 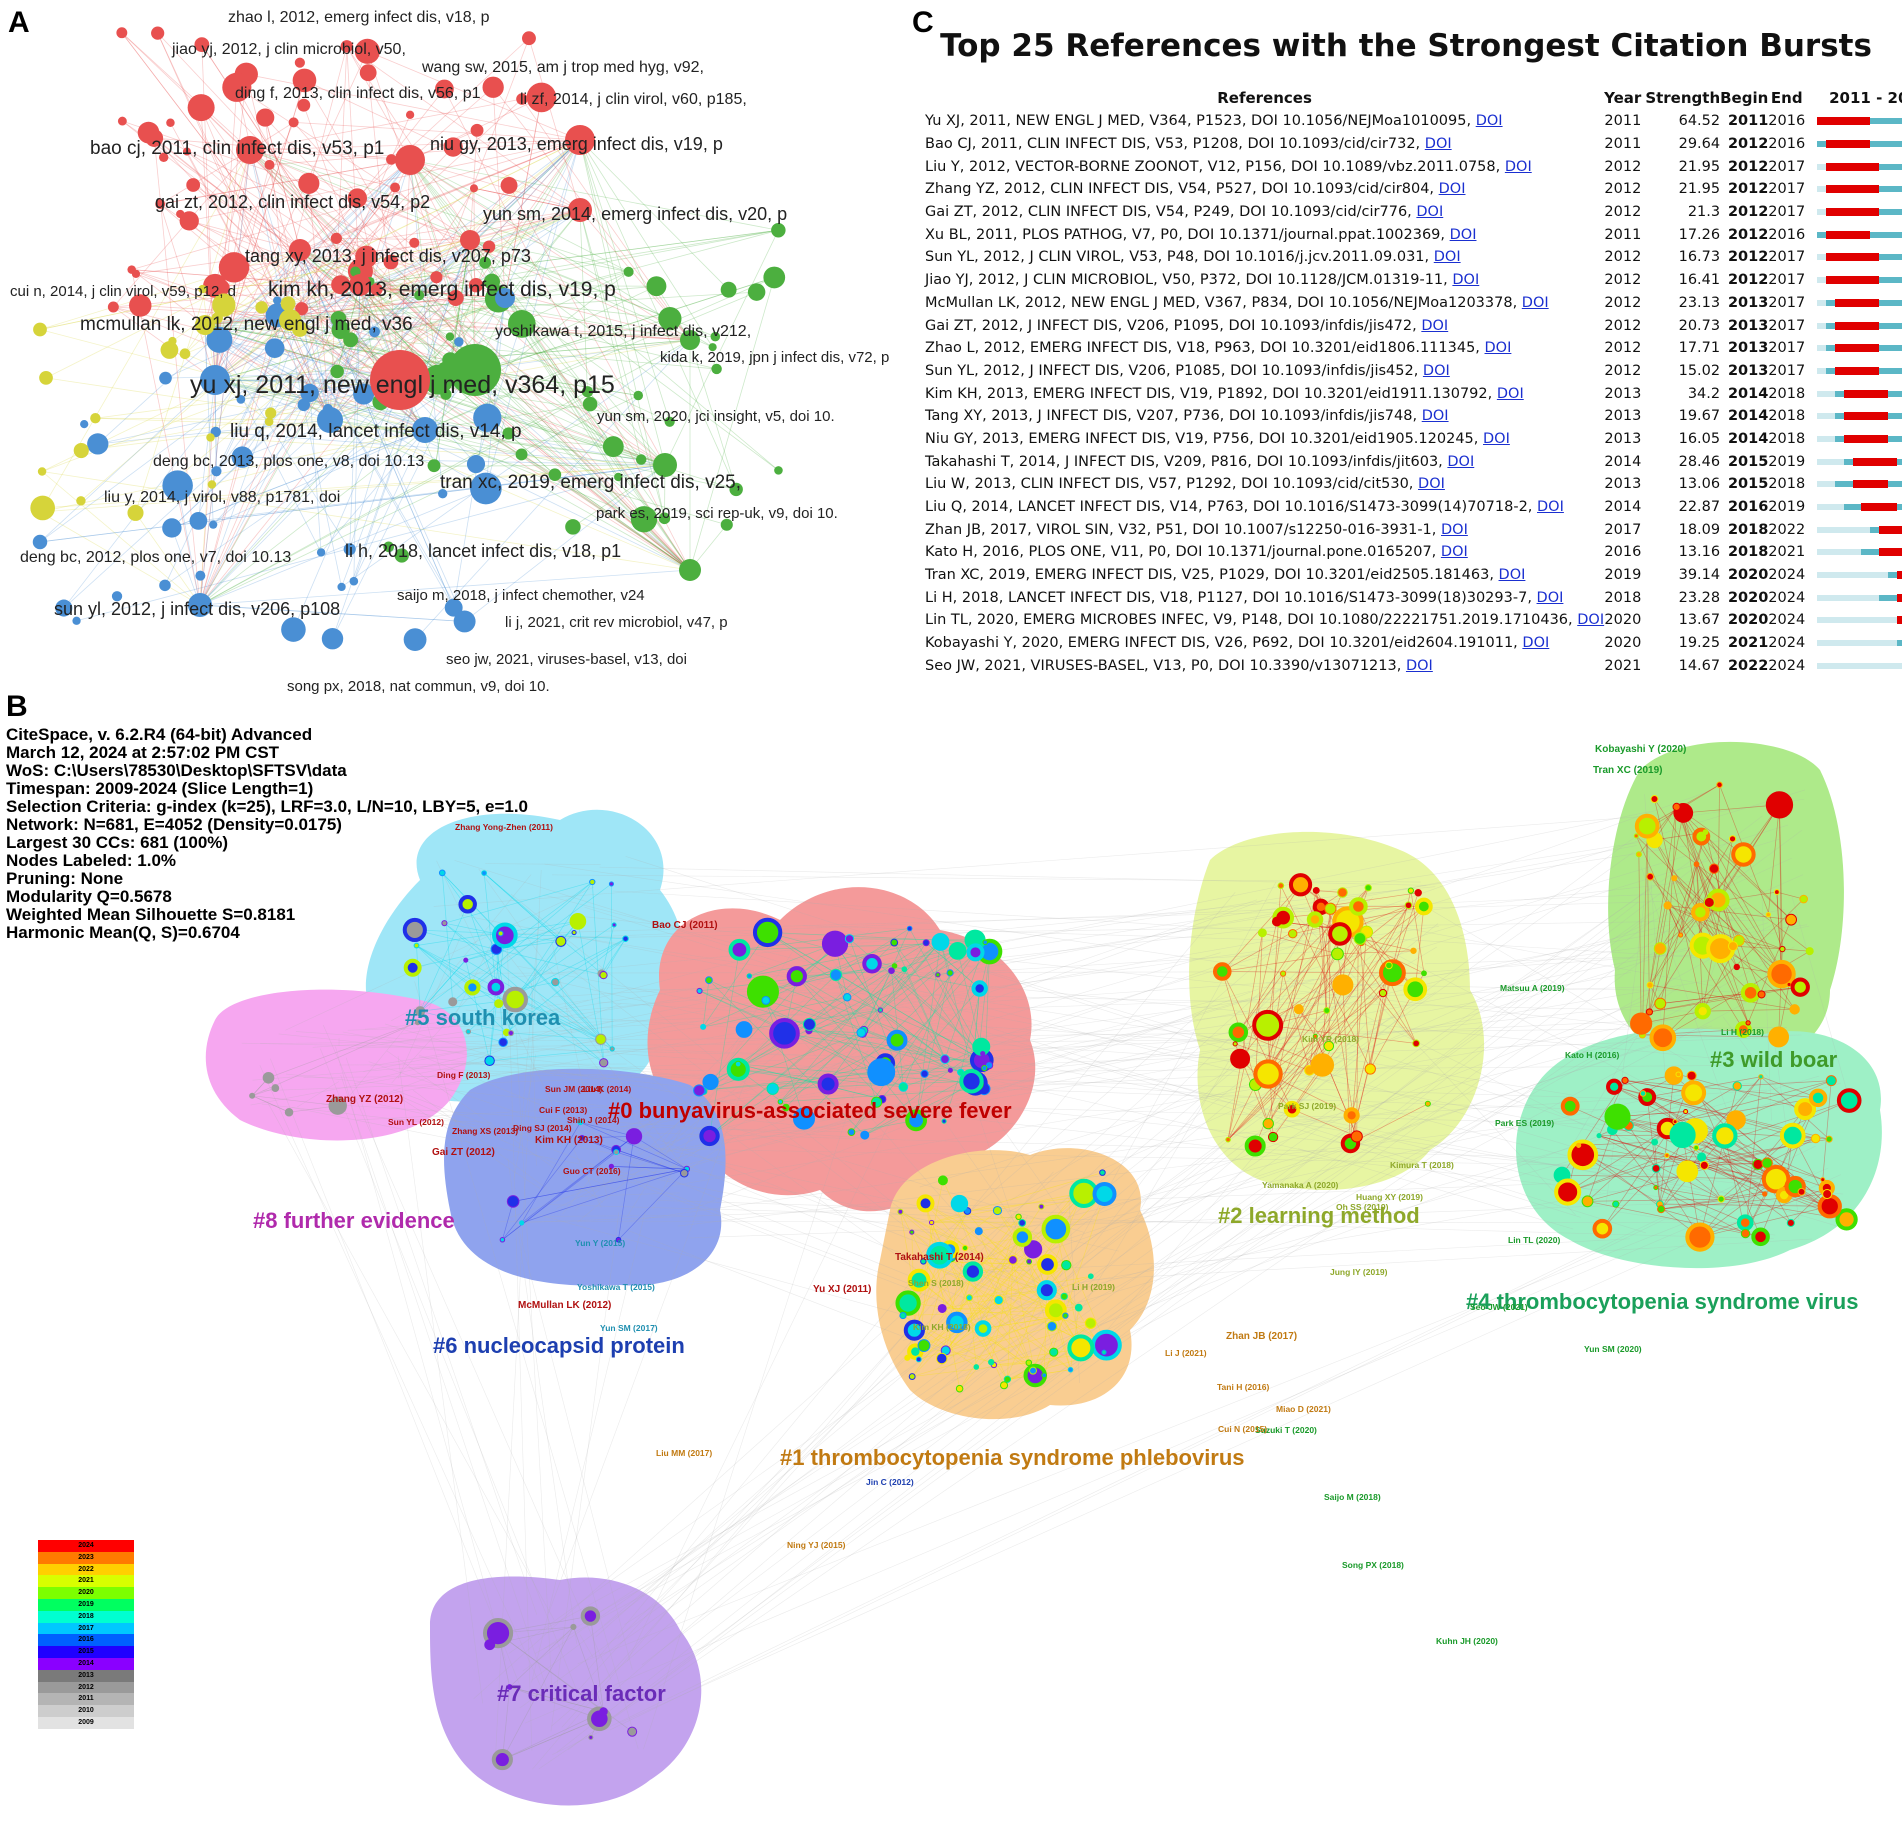 What do you see at coordinates (716, 416) in the screenshot?
I see `network-a-label: yun sm, 2020, jci insight, v5, doi 10.` at bounding box center [716, 416].